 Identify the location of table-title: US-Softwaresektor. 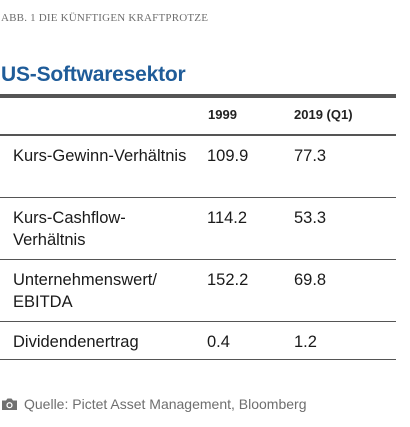
(93, 74).